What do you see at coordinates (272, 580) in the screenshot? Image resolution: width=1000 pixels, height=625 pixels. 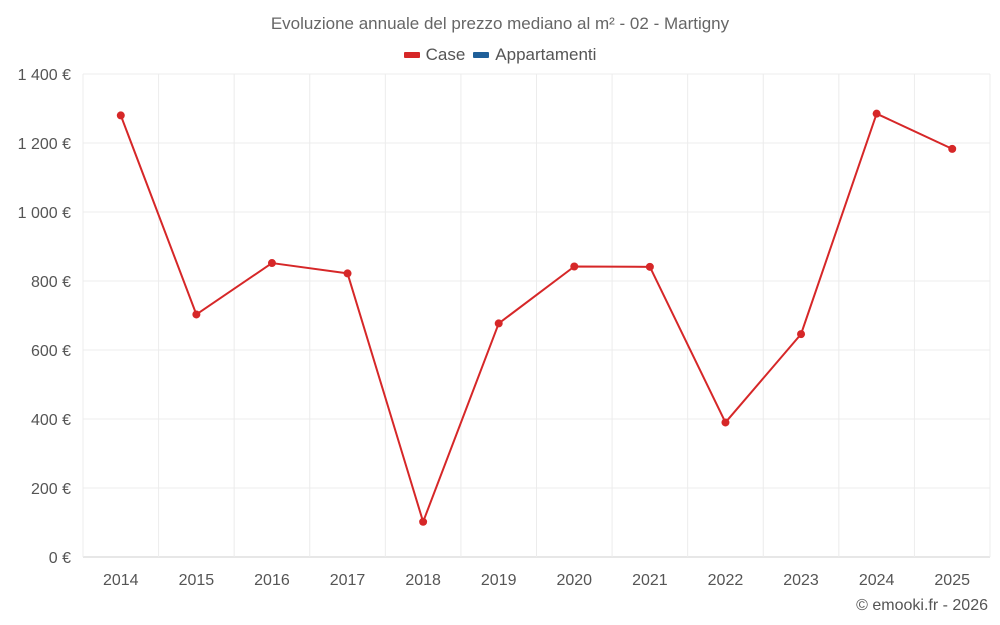 I see `x-tick-label: 2016` at bounding box center [272, 580].